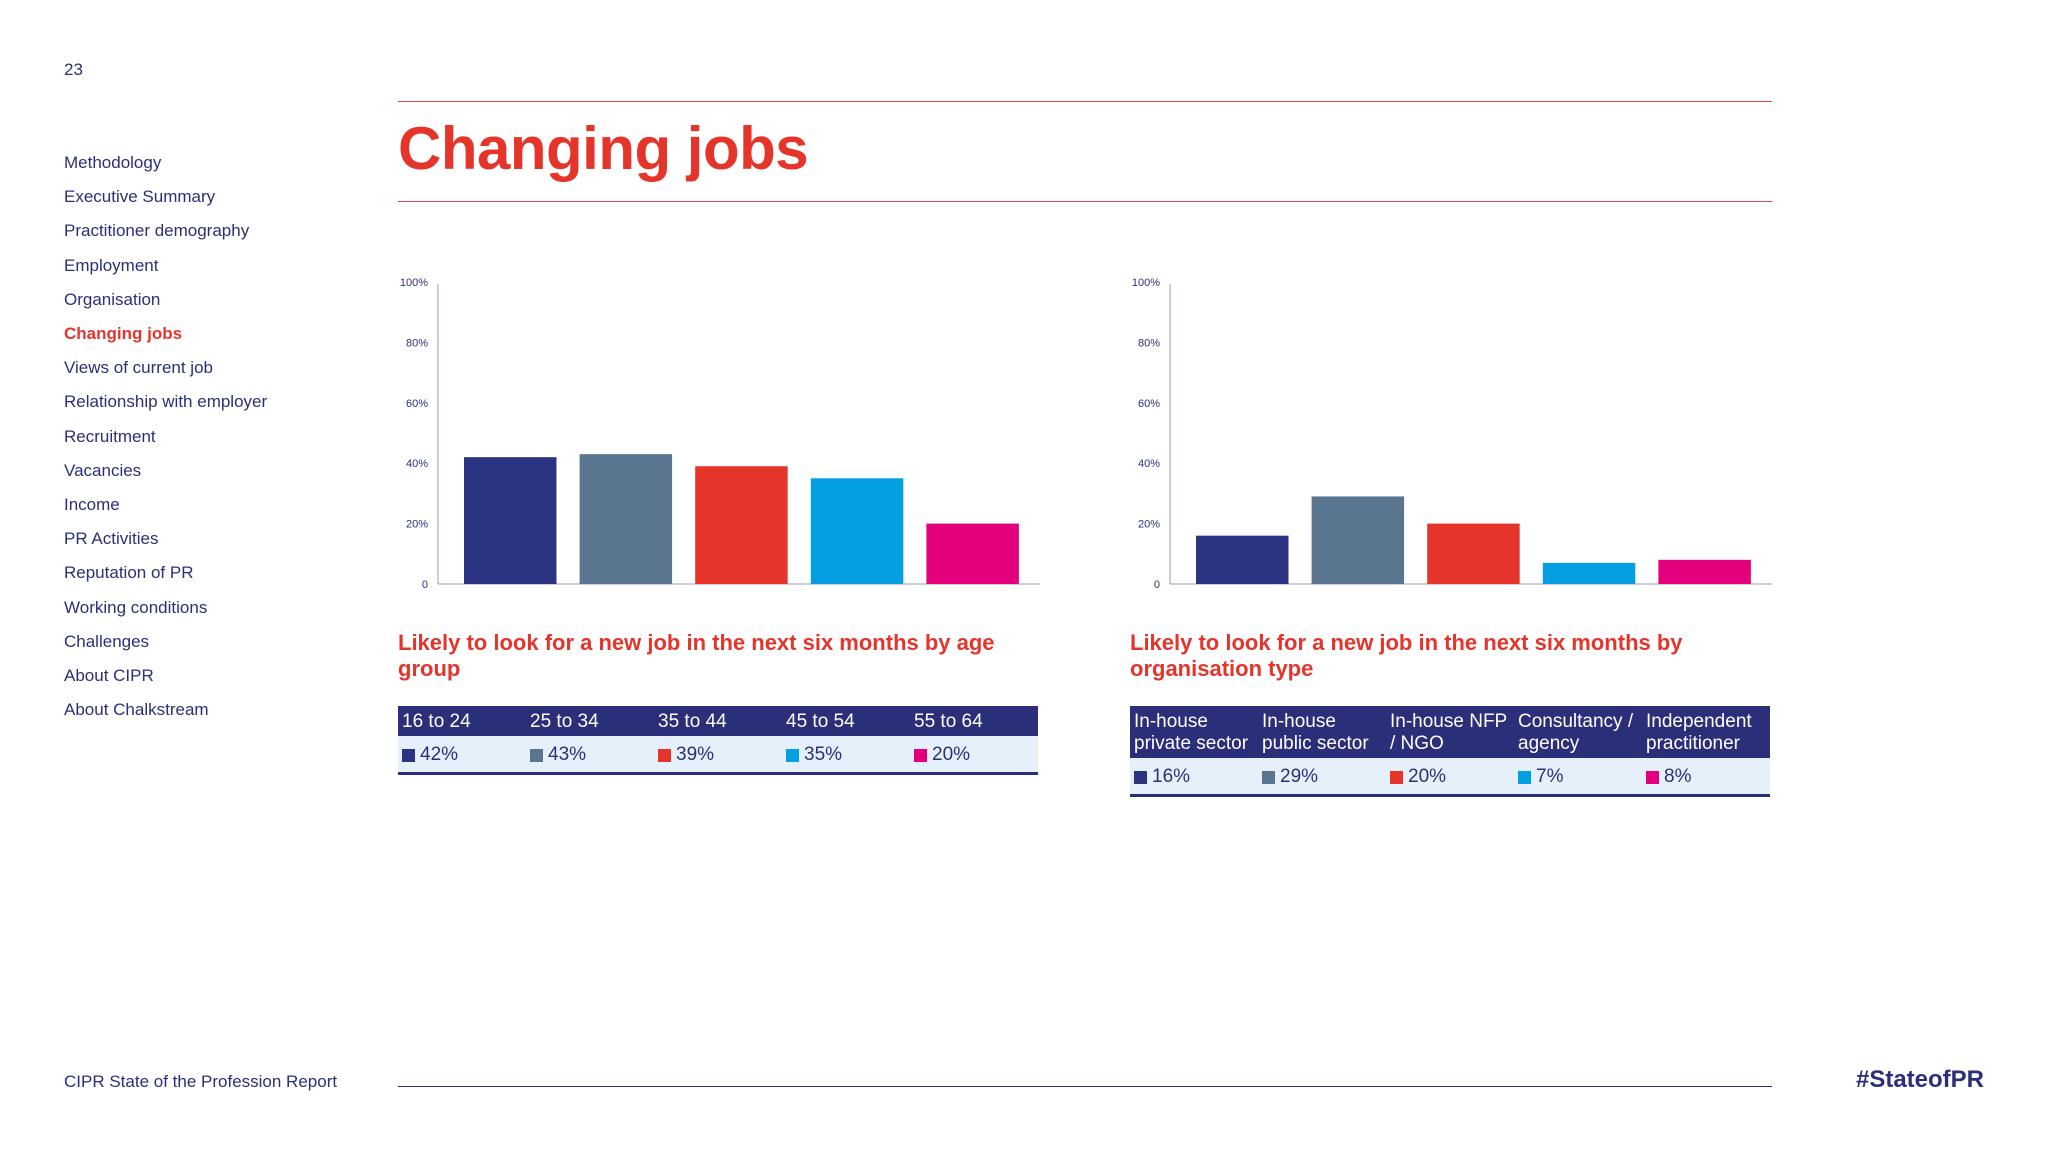  Describe the element at coordinates (1699, 732) in the screenshot. I see `table-header-cell: Independent practitioner` at that location.